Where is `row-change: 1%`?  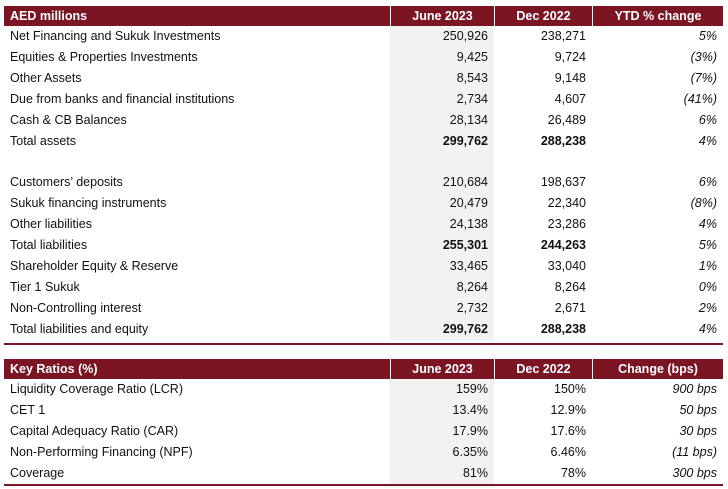
row-change: 1% is located at coordinates (707, 266).